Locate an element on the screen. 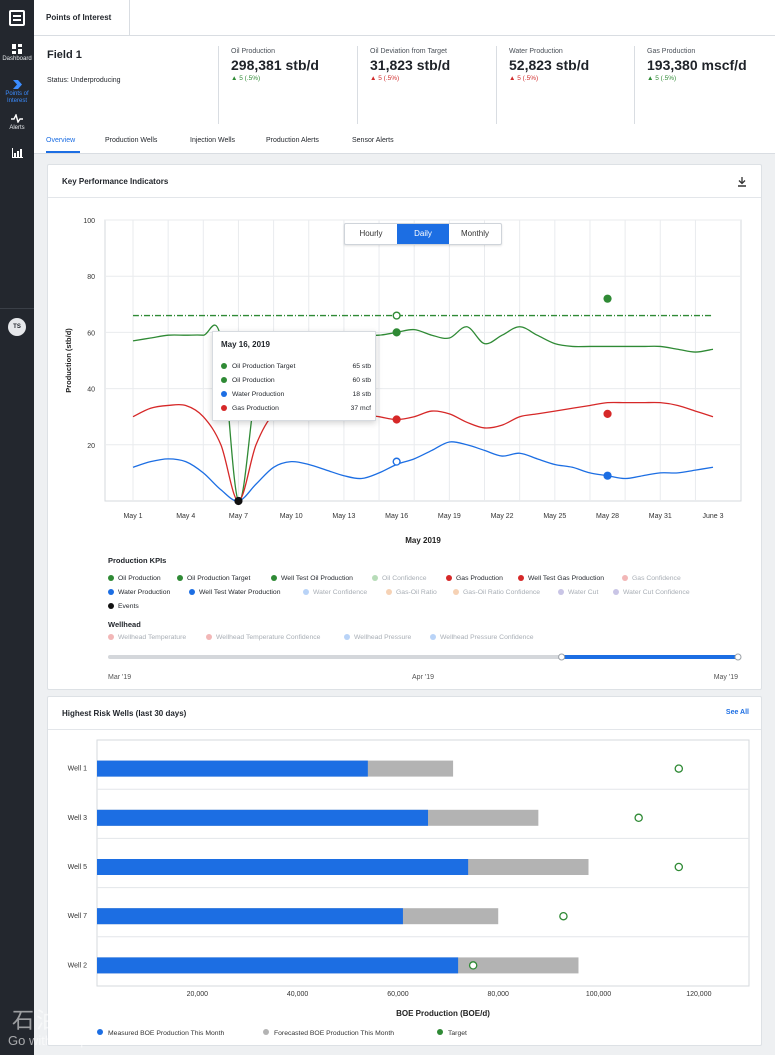 The height and width of the screenshot is (1055, 775). legend-item: Gas-Oil Ratio Confidence is located at coordinates (496, 592).